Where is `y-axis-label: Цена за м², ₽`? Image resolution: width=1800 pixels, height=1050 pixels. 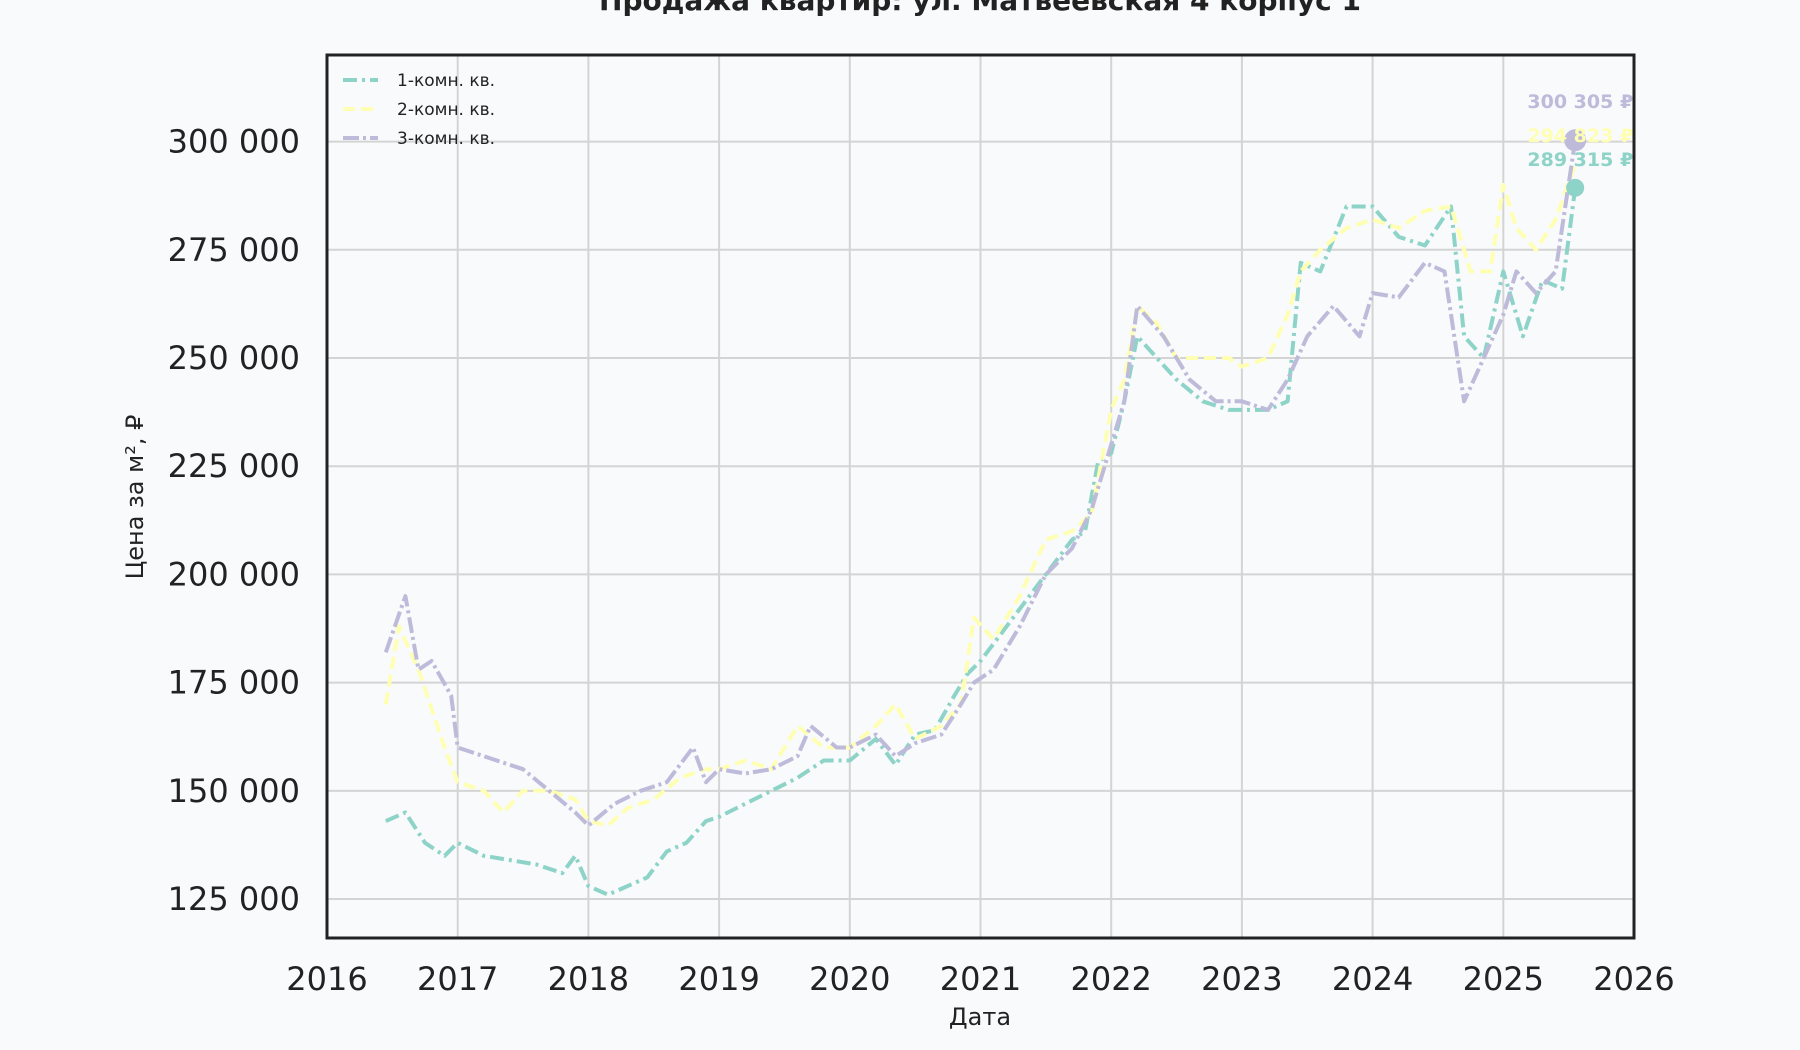 y-axis-label: Цена за м², ₽ is located at coordinates (135, 497).